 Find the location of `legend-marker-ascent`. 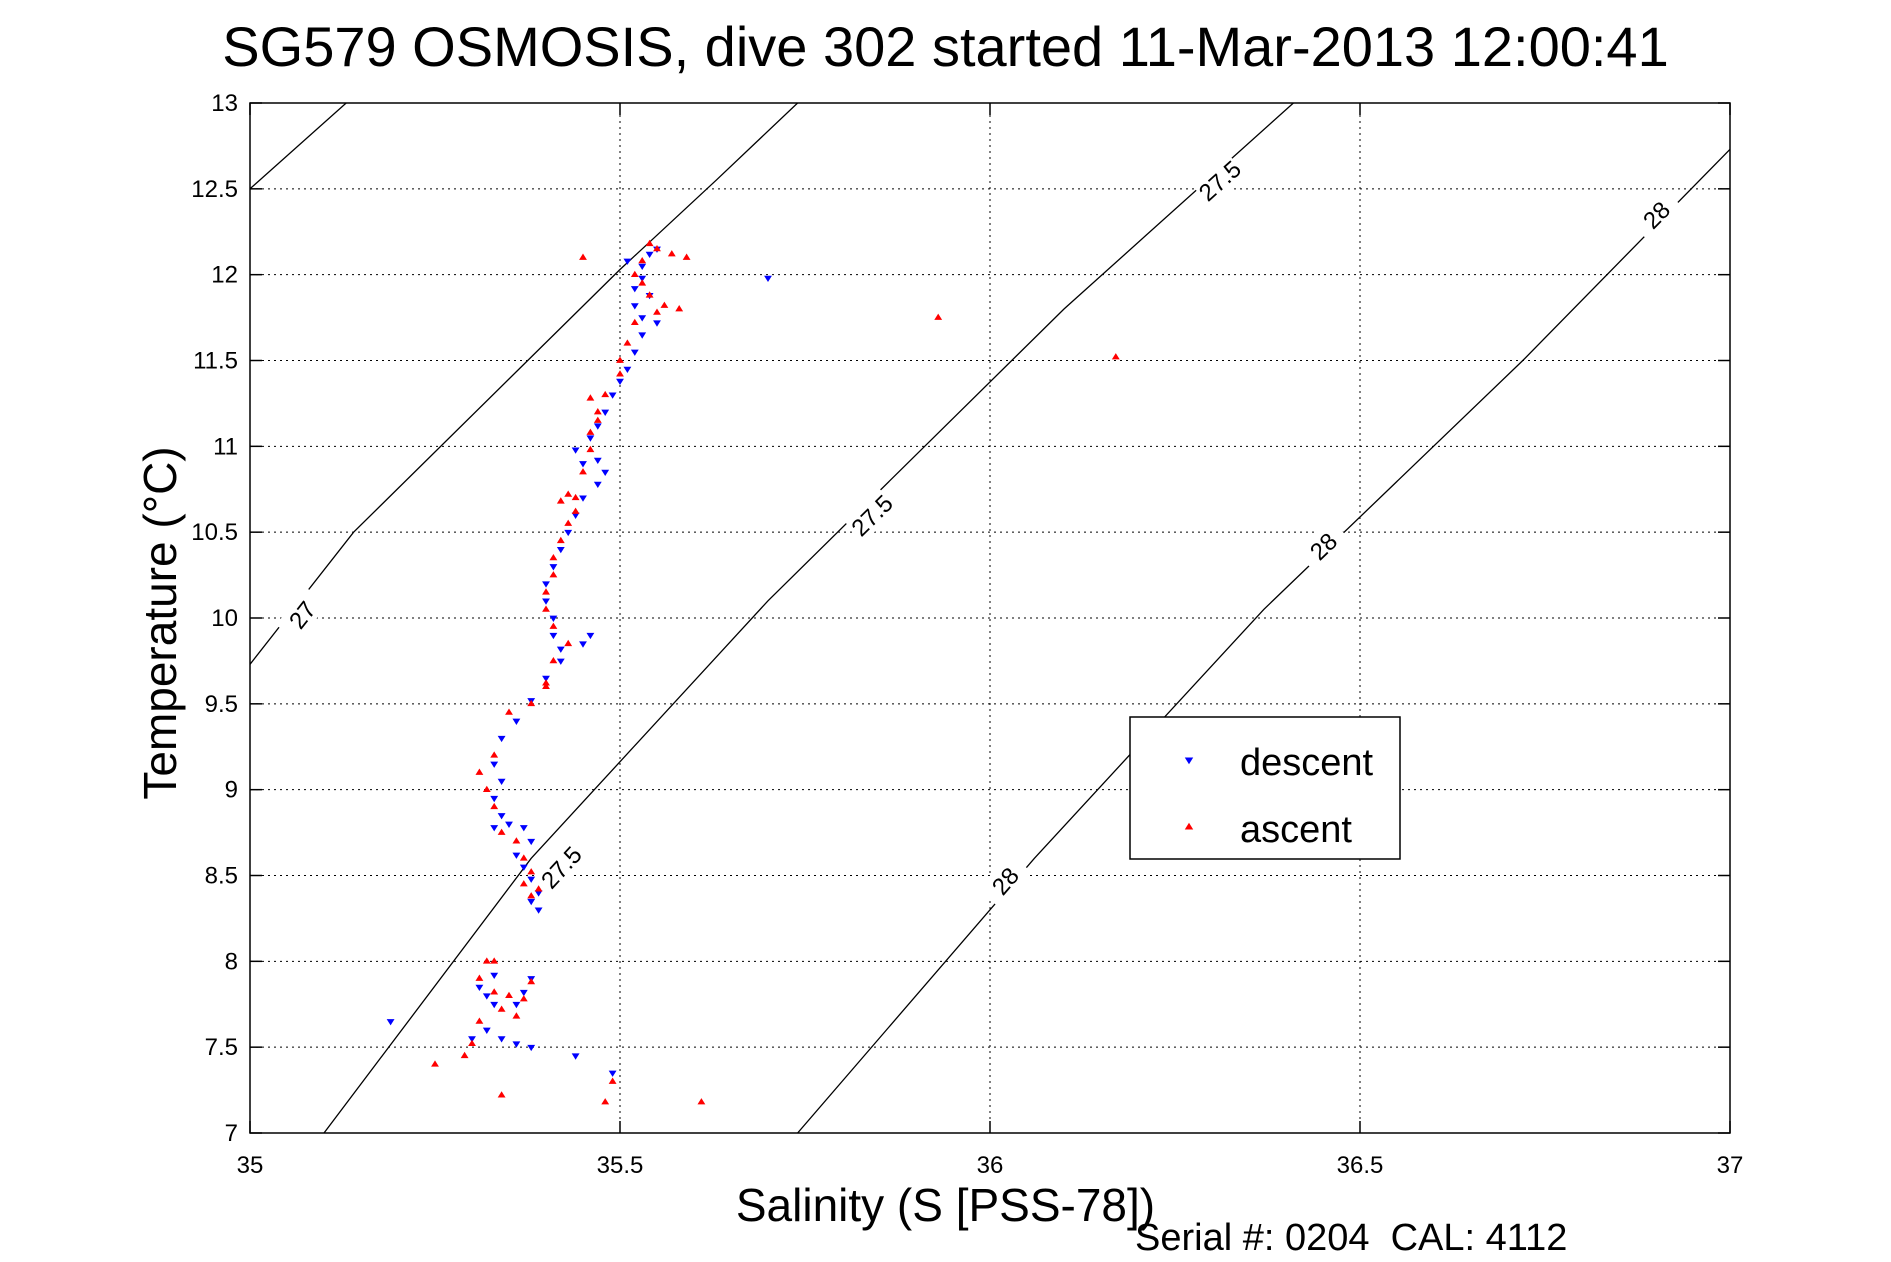

legend-marker-ascent is located at coordinates (1189, 826).